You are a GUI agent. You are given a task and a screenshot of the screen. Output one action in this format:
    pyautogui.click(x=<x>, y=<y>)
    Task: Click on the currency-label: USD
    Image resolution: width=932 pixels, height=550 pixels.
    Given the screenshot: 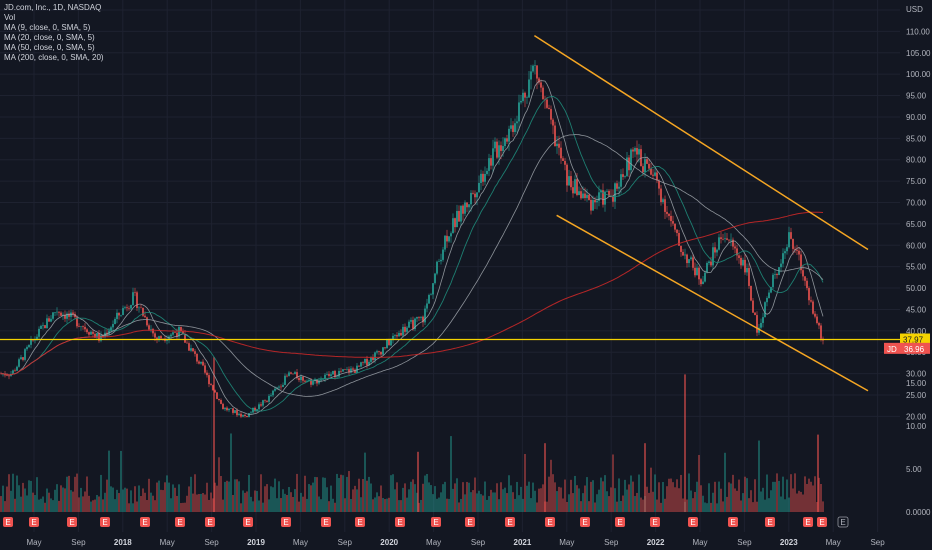 What is the action you would take?
    pyautogui.click(x=914, y=9)
    